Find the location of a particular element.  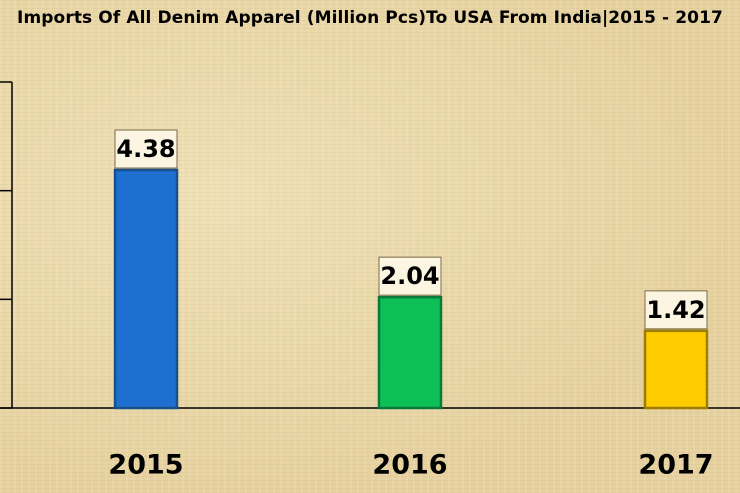

data-label: 4.38 is located at coordinates (145, 149).